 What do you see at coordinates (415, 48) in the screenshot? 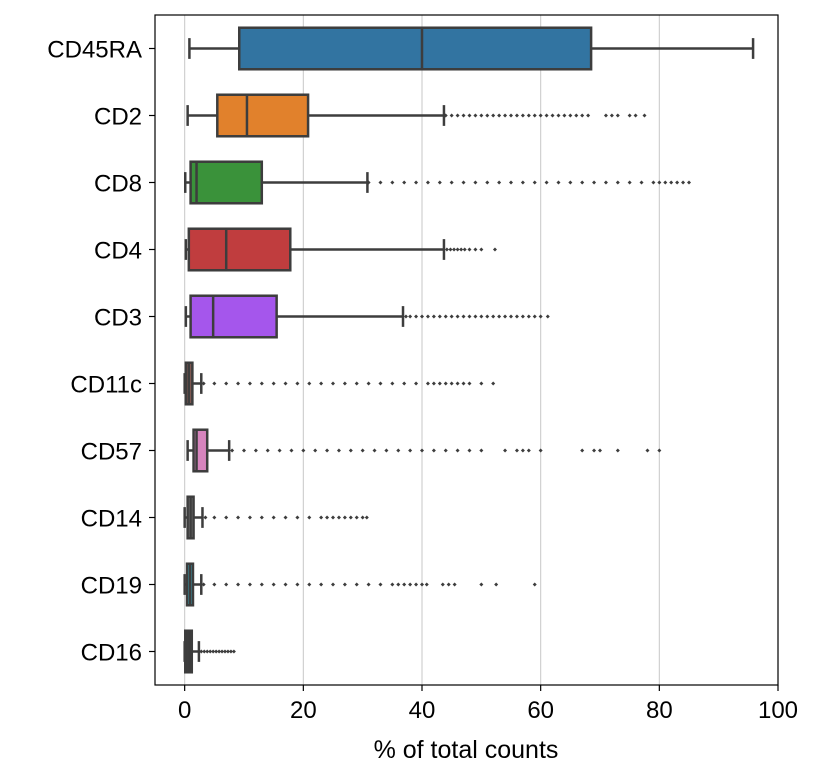
I see `box-CD45RA` at bounding box center [415, 48].